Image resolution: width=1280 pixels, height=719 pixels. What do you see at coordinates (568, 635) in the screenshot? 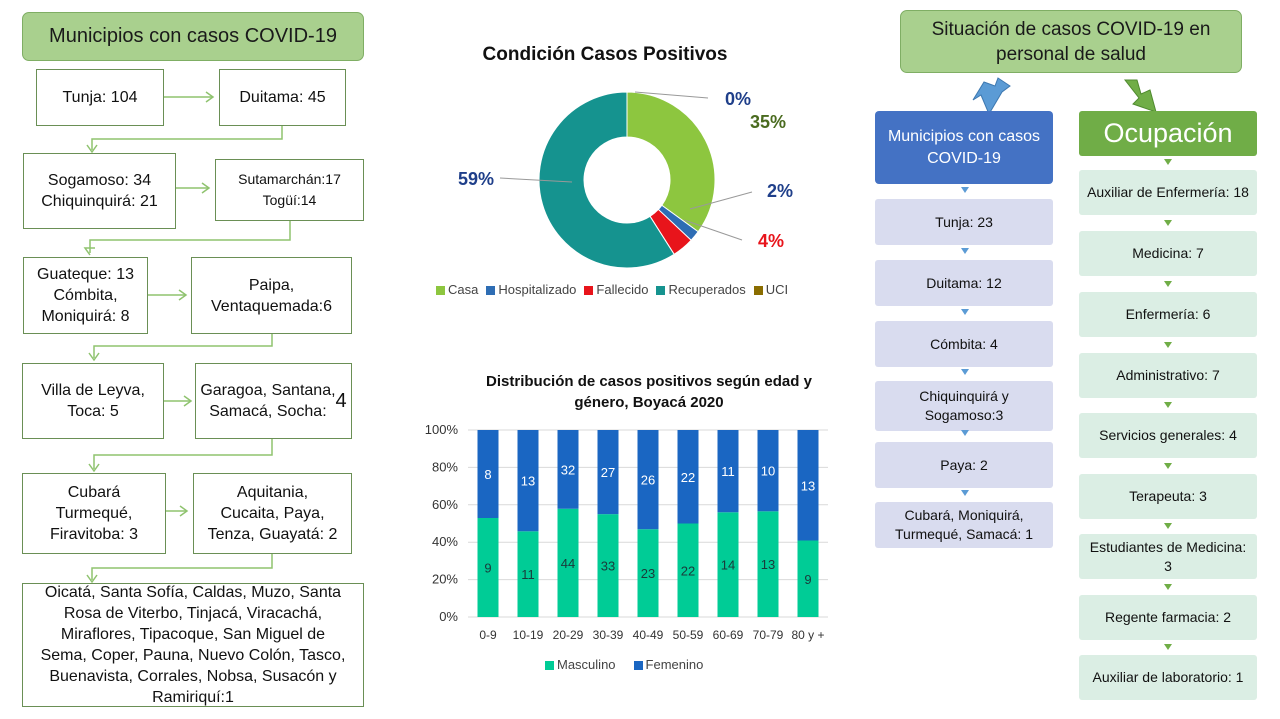
I see `x-tick-label: 20-29` at bounding box center [568, 635].